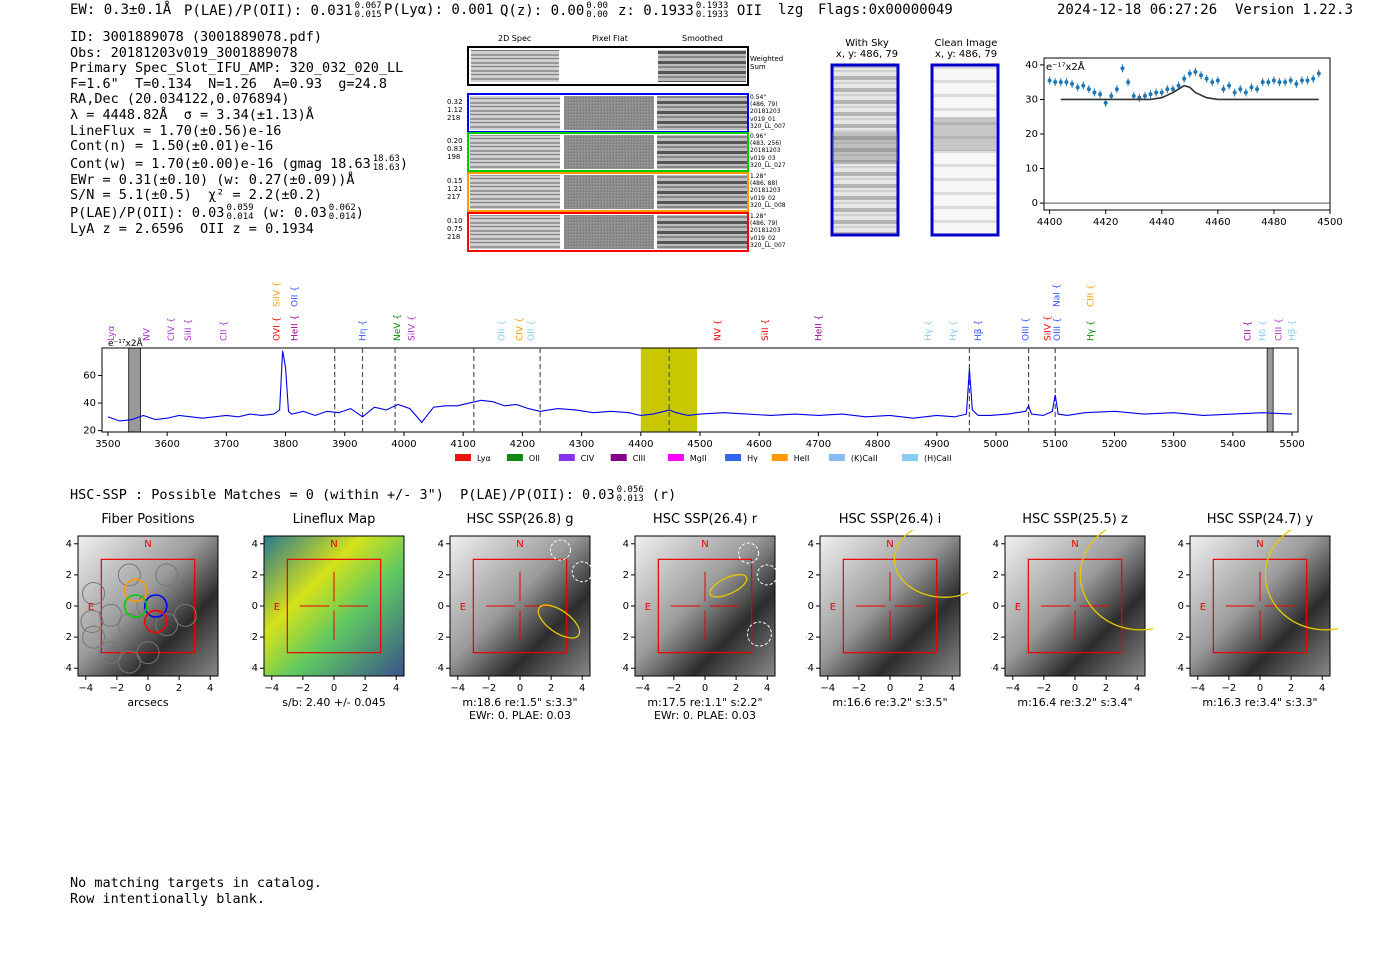  I want to click on info-plae-text: P(LAE)/P(OII): 0.03, so click(147, 212).